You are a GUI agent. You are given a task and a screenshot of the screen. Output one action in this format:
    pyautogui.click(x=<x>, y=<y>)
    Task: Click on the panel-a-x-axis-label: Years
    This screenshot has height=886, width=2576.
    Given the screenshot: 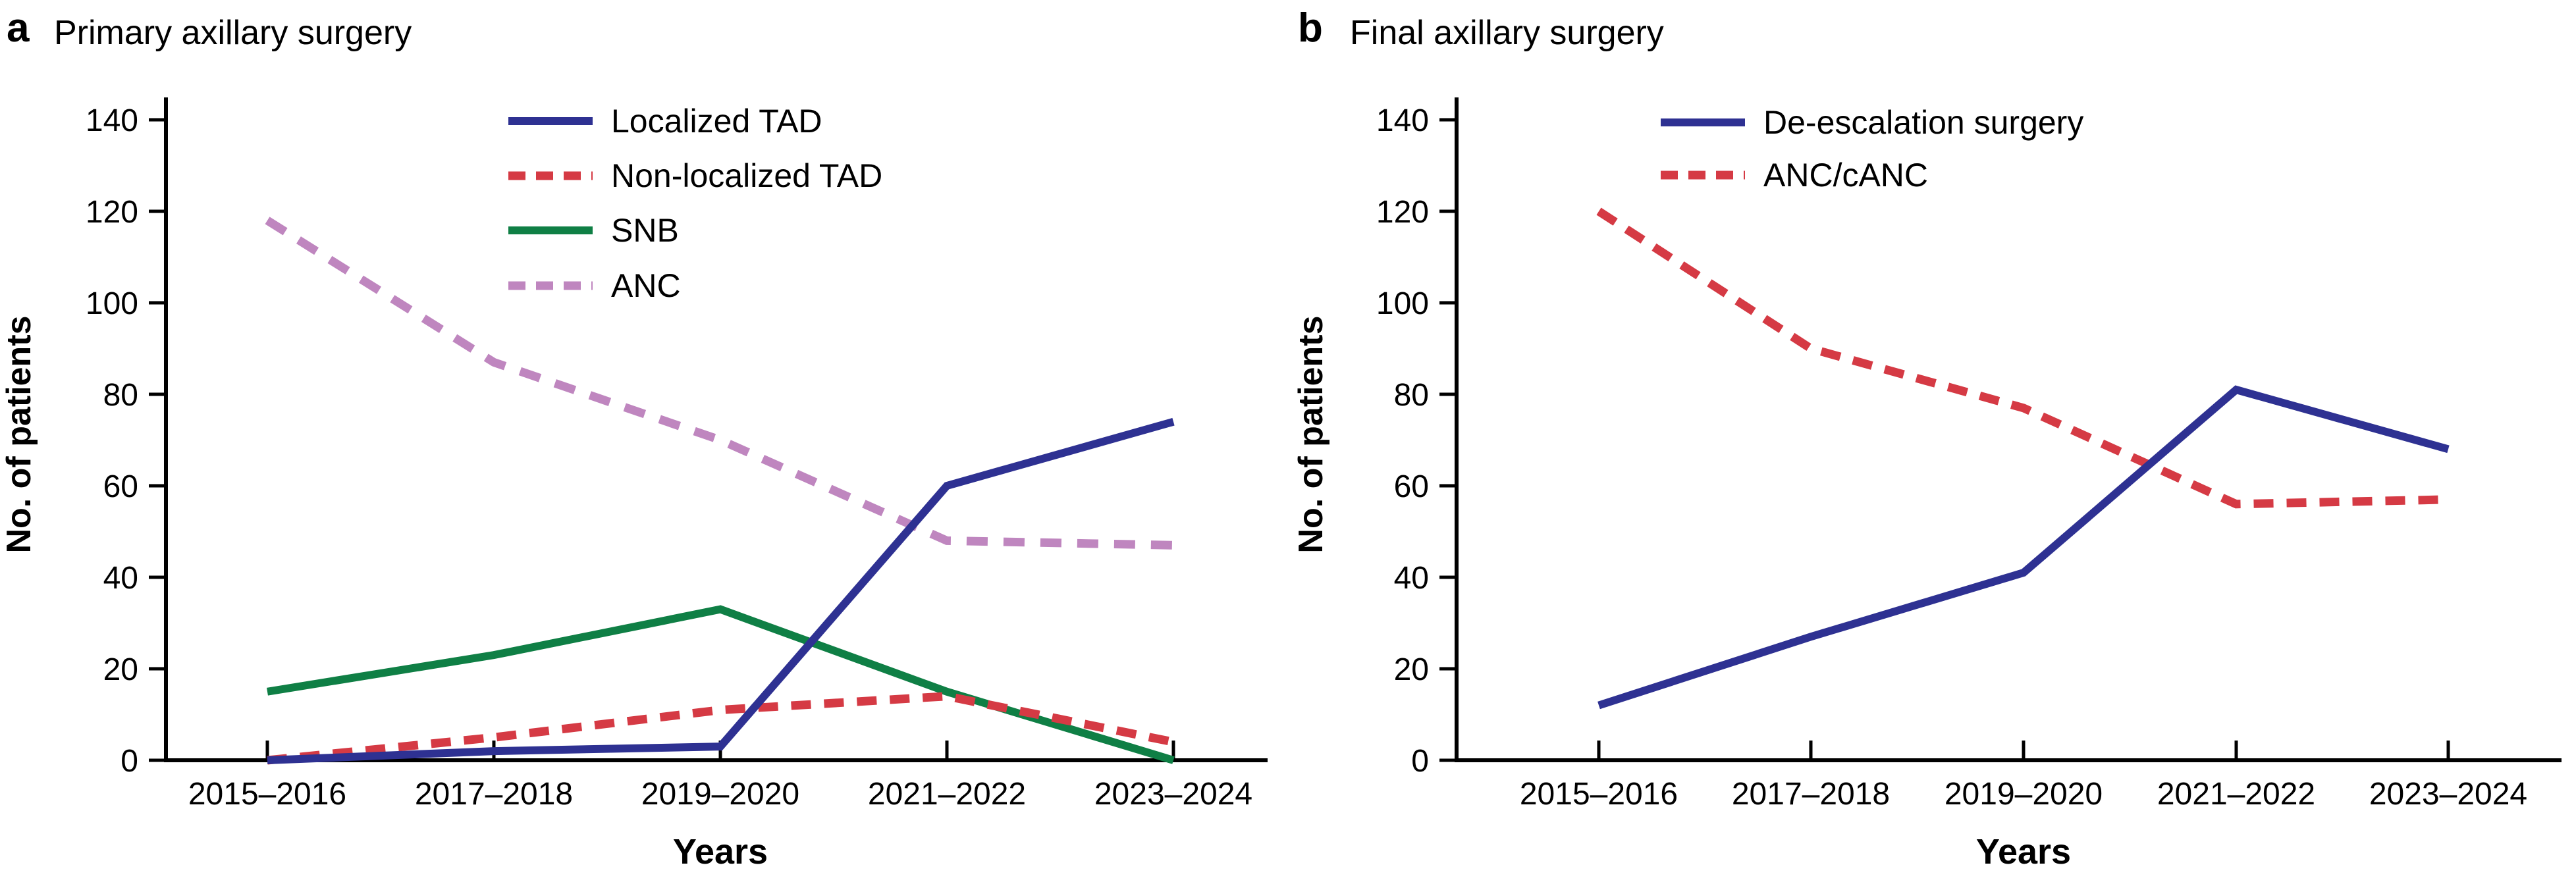 What is the action you would take?
    pyautogui.click(x=721, y=852)
    